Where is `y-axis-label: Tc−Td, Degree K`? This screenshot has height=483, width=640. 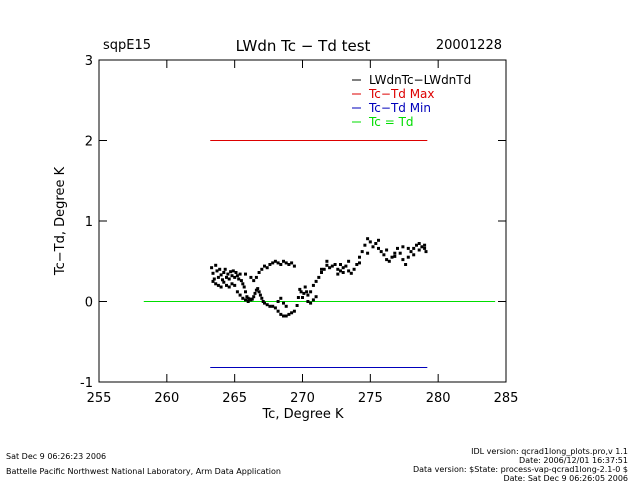 y-axis-label: Tc−Td, Degree K is located at coordinates (60, 221).